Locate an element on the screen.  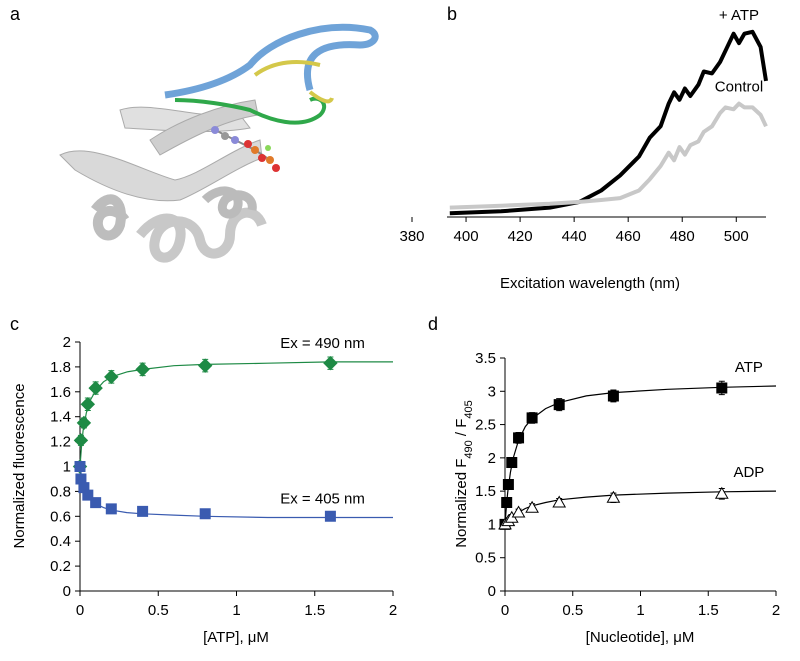
y-axis-title-part: 490 is located at coordinates (469, 449).